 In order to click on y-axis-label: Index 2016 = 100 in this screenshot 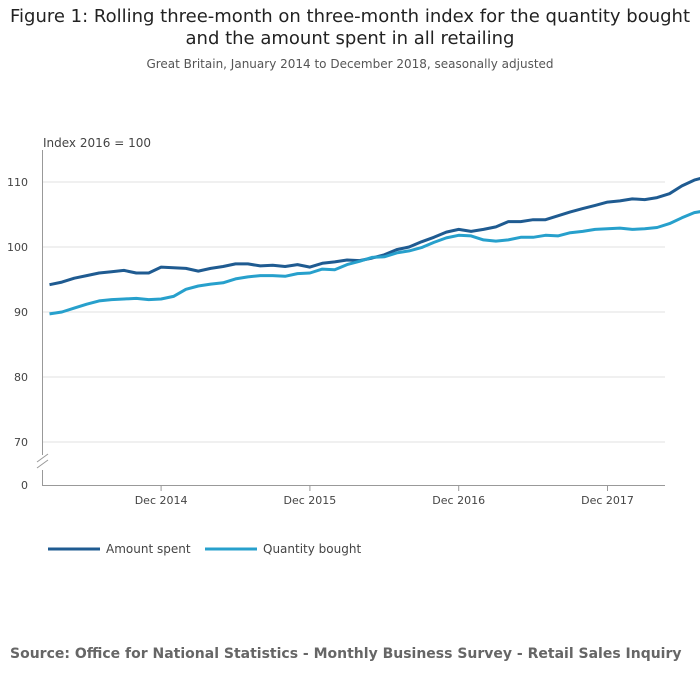, I will do `click(97, 143)`.